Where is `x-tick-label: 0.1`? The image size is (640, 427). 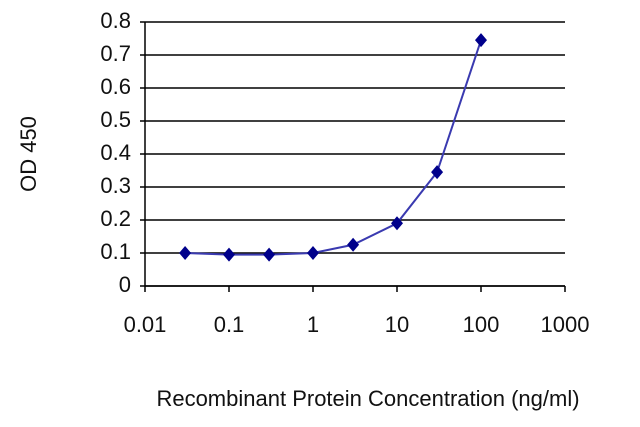
x-tick-label: 0.1 is located at coordinates (229, 324).